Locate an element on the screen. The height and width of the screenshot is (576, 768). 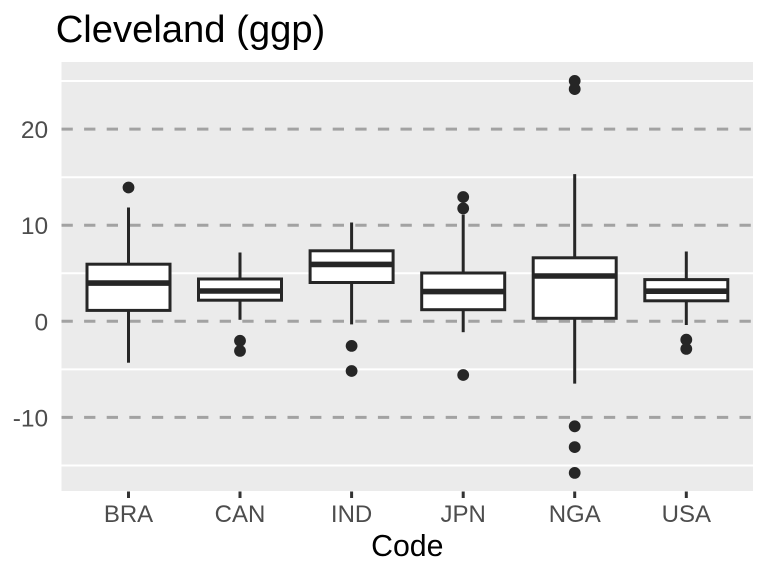
svg-text: -10 is located at coordinates (30, 418).